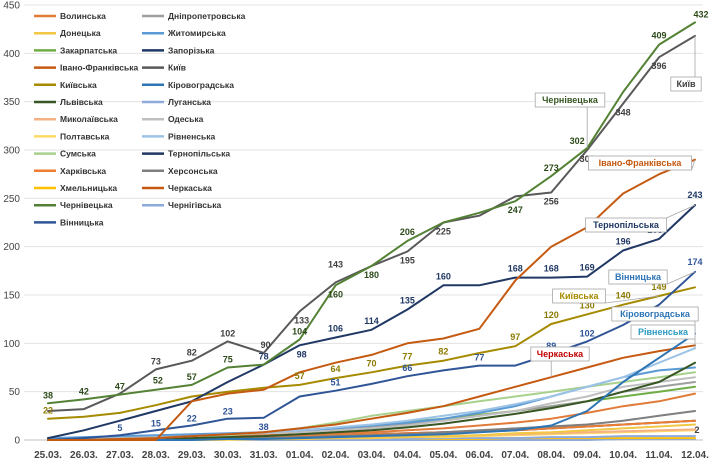 This screenshot has height=468, width=720. Describe the element at coordinates (551, 315) in the screenshot. I see `data-label: 120` at that location.